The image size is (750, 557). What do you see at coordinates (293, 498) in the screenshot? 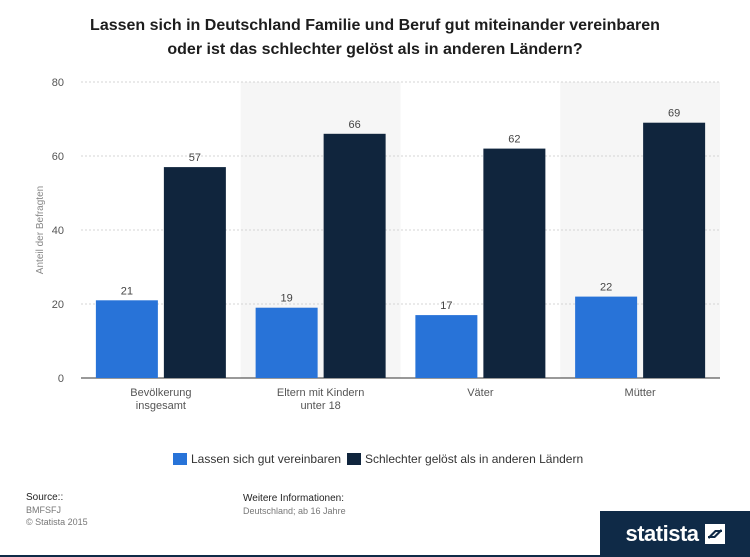
I see `info-heading: Weitere Informationen:` at bounding box center [293, 498].